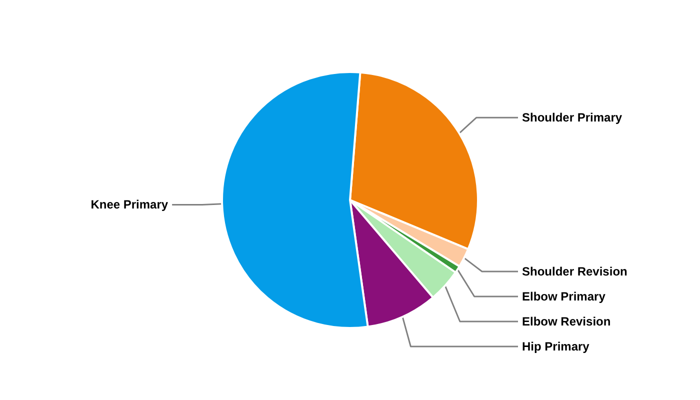 The width and height of the screenshot is (700, 400). I want to click on slice-label: Knee Primary, so click(129, 205).